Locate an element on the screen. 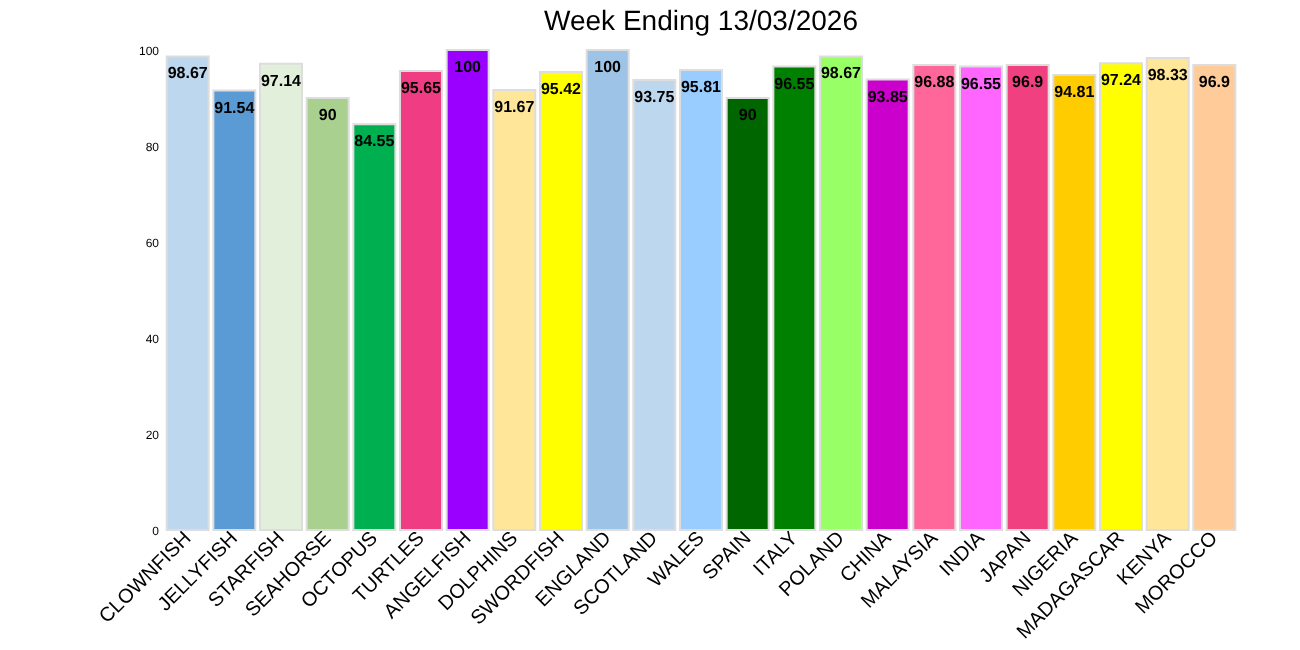 This screenshot has width=1300, height=650. data-label: 96.88 is located at coordinates (935, 81).